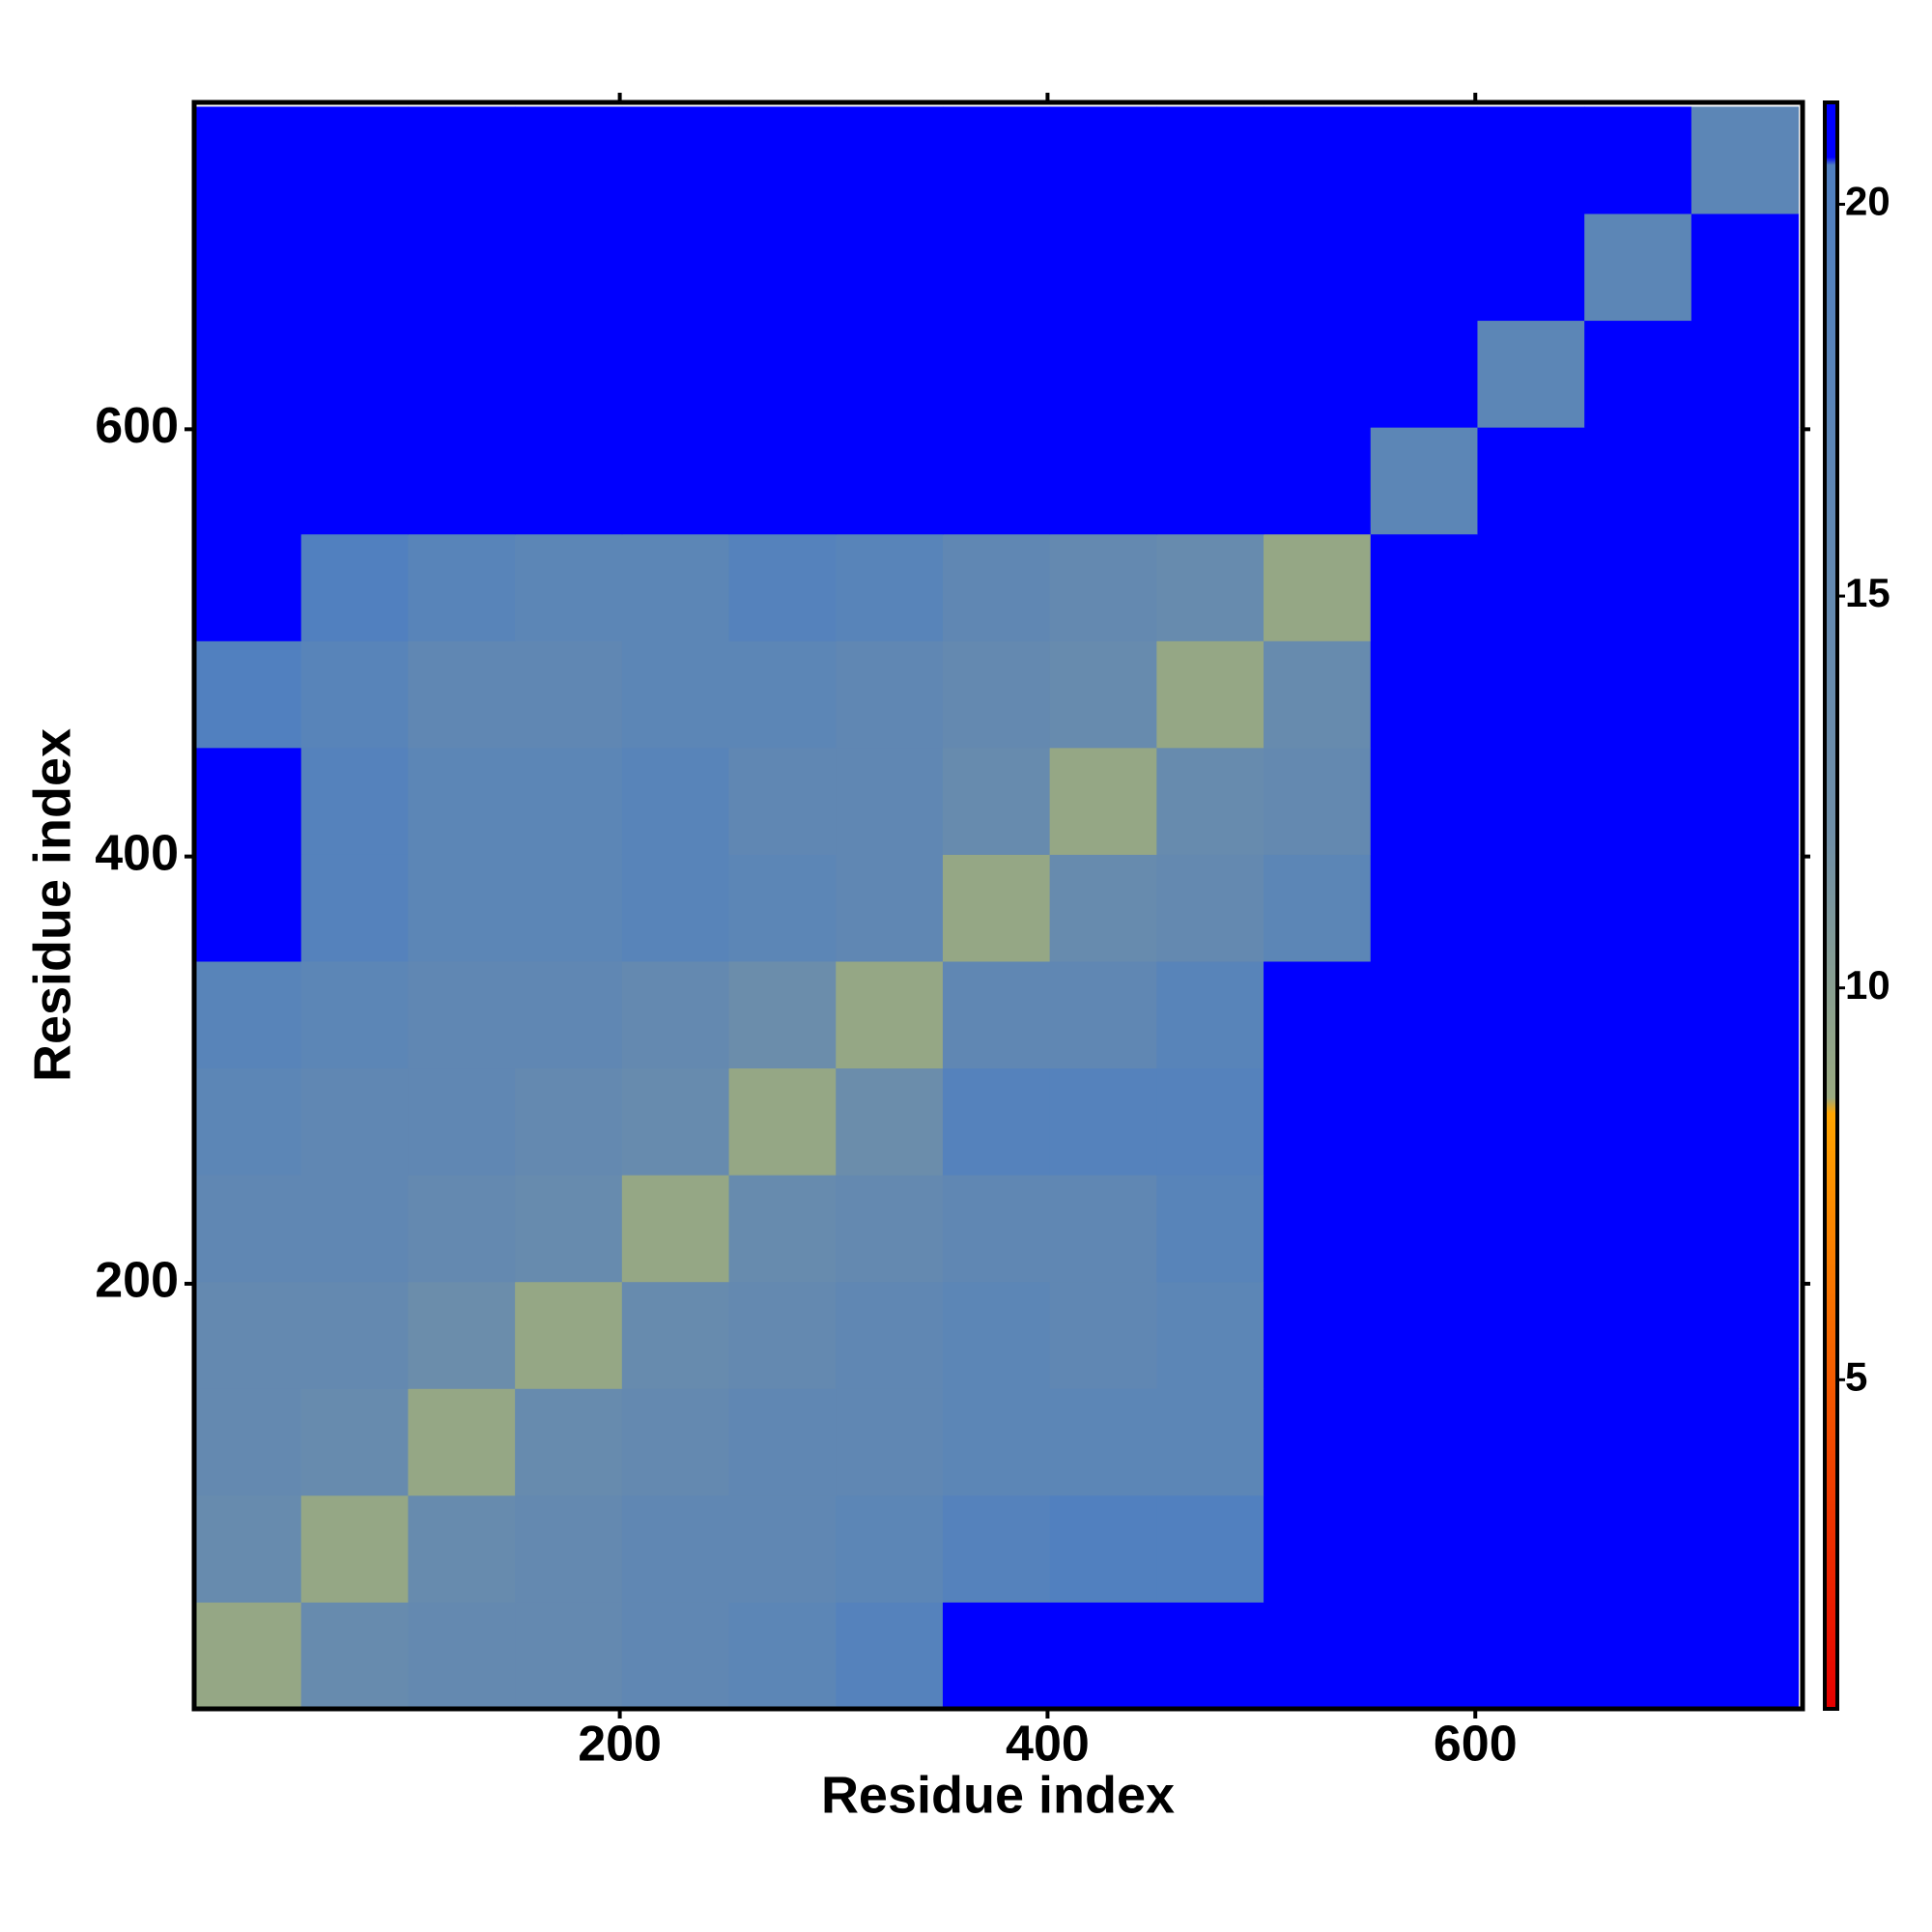 The width and height of the screenshot is (1932, 1932). Describe the element at coordinates (1476, 1745) in the screenshot. I see `x-tick-label: 600` at that location.